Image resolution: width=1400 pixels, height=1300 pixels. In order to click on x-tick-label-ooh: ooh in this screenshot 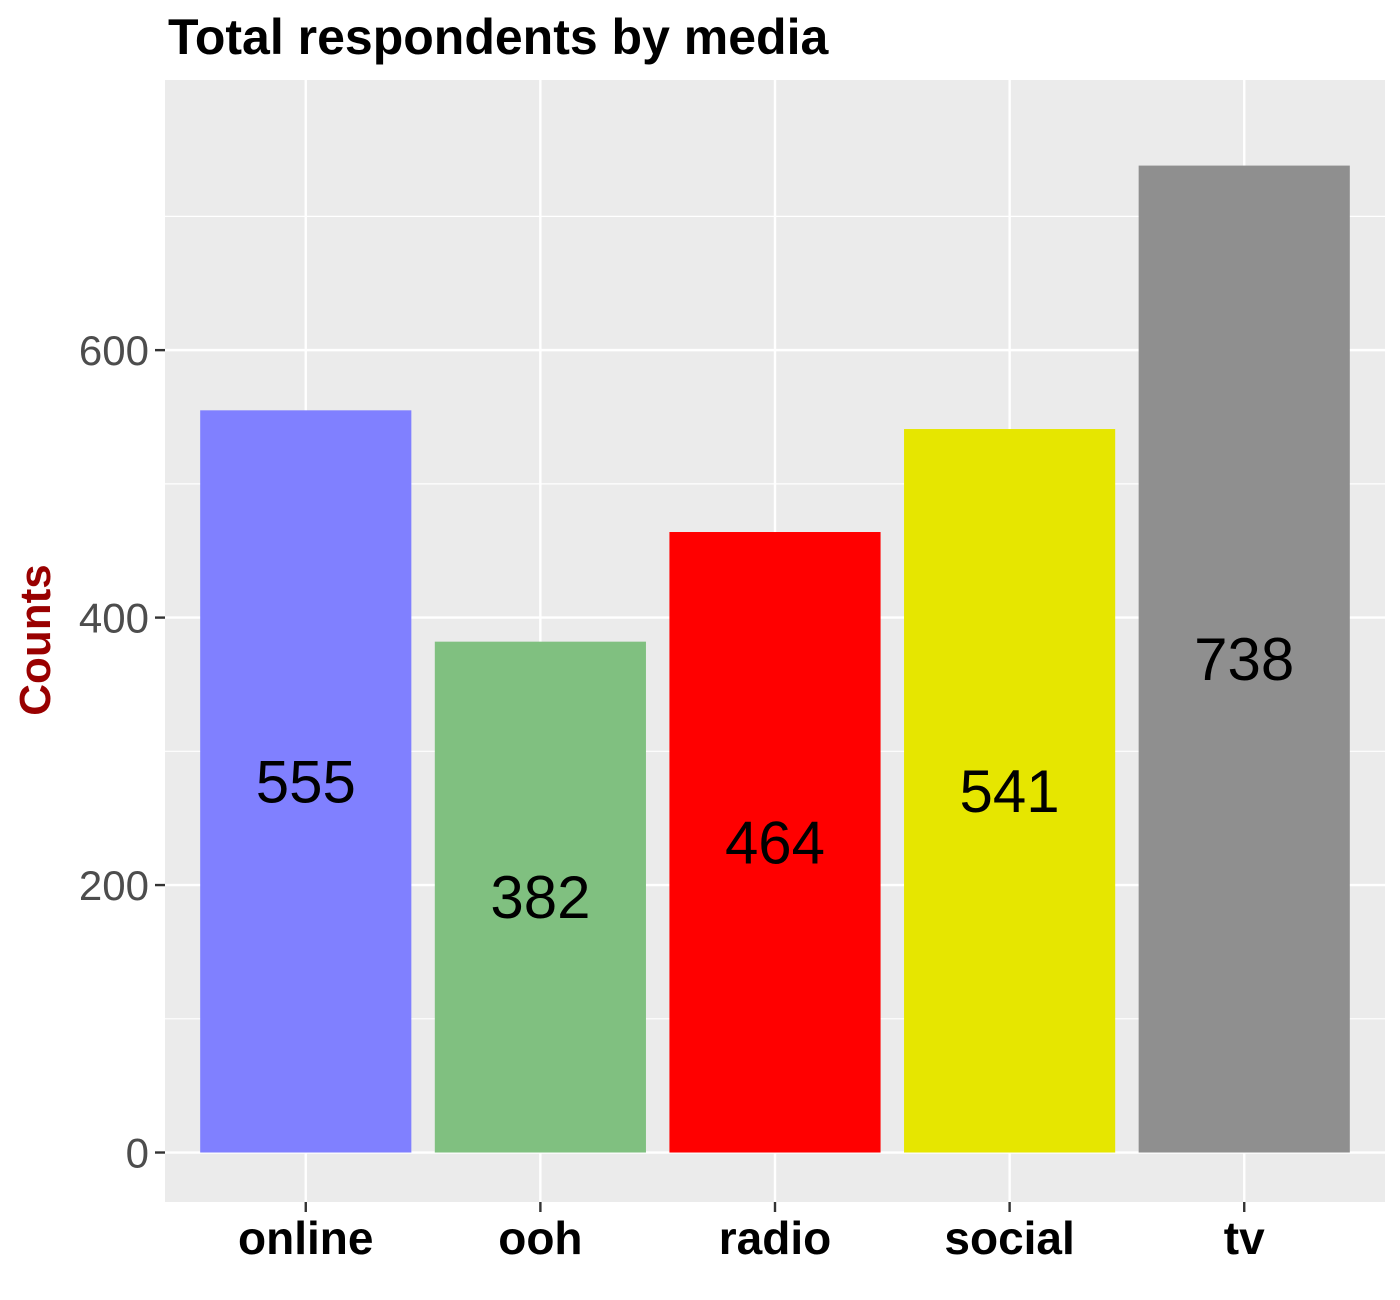, I will do `click(540, 1238)`.